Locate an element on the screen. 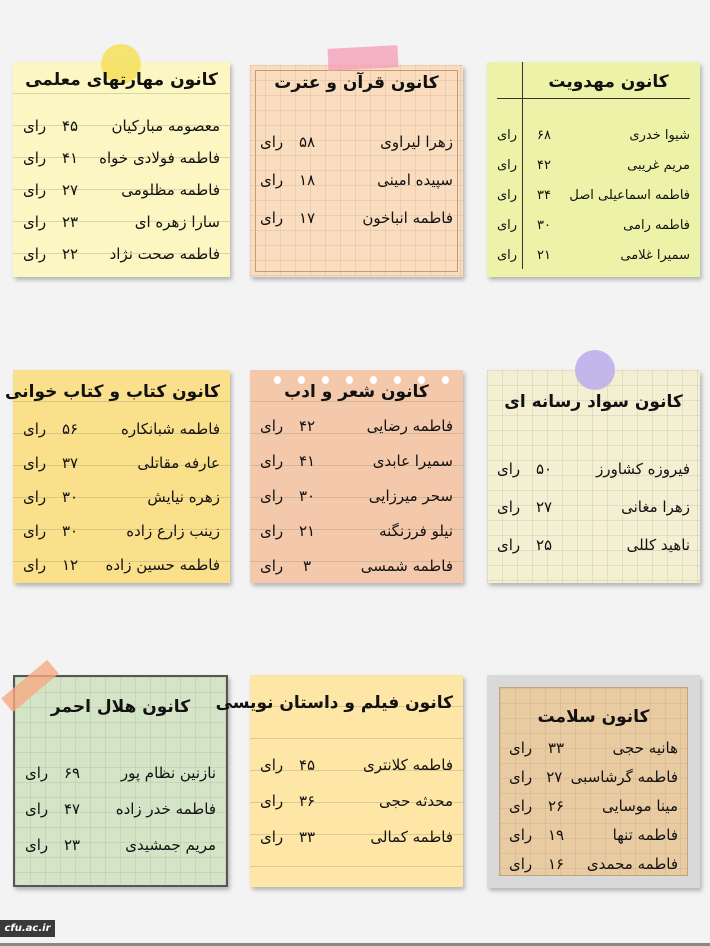 The width and height of the screenshot is (710, 946). vote-count: ۱۶ is located at coordinates (556, 863).